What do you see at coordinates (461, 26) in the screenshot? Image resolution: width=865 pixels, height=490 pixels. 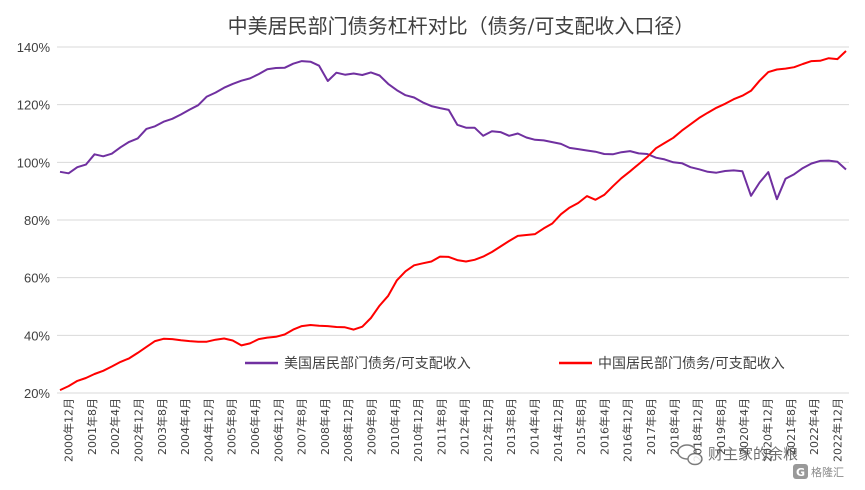 I see `chart-title: 中美居民部门债务杠杆对比（债务/可支配收入口径）` at bounding box center [461, 26].